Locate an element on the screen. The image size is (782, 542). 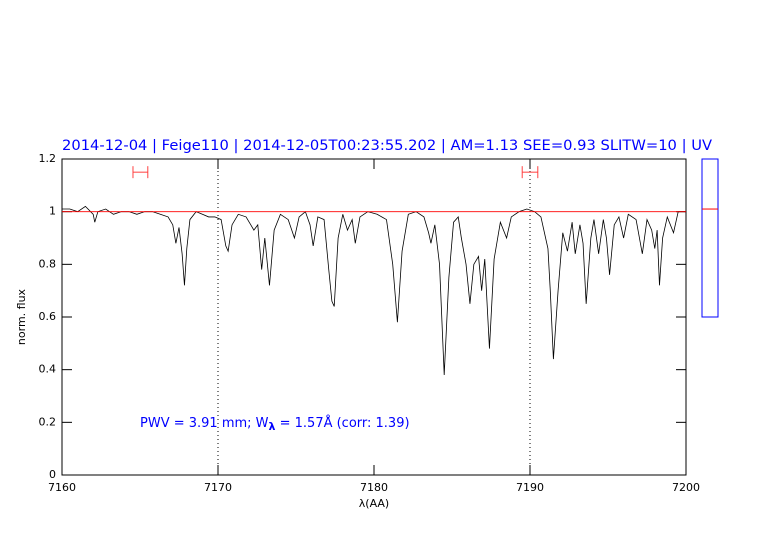
y-tick-label: 0 is located at coordinates (52, 474).